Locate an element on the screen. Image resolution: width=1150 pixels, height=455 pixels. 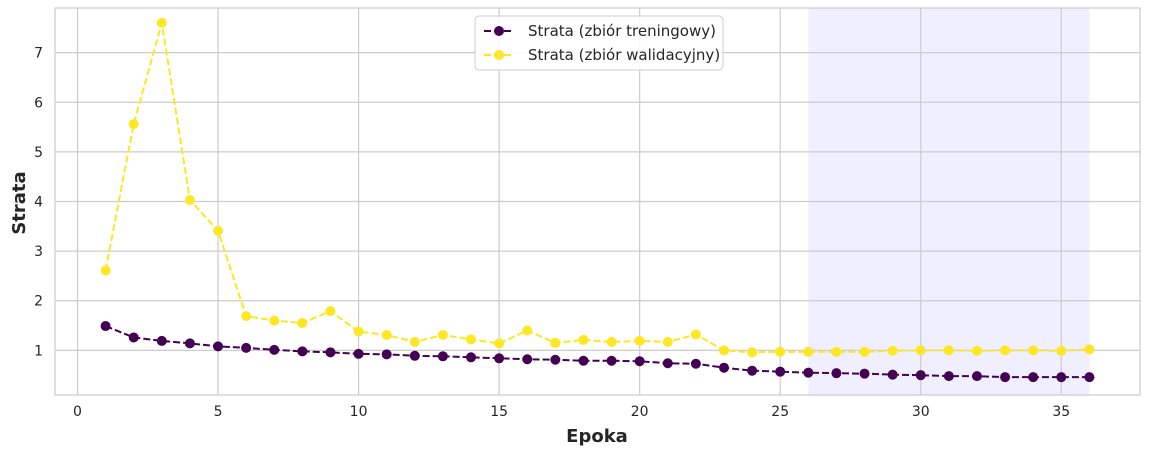
y-tick-label: 4 is located at coordinates (38, 203).